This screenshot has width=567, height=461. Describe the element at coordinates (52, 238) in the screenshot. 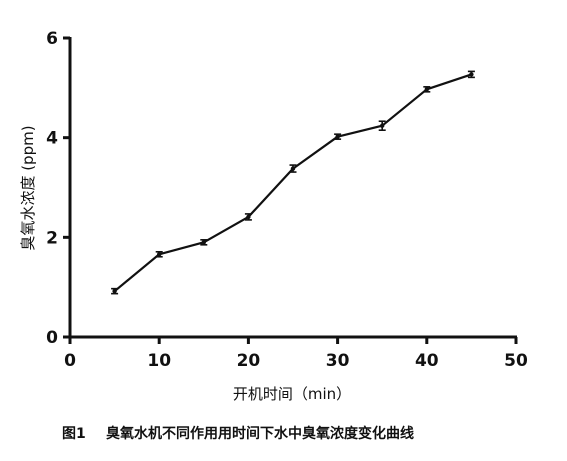

I see `y-tick-label: 2` at that location.